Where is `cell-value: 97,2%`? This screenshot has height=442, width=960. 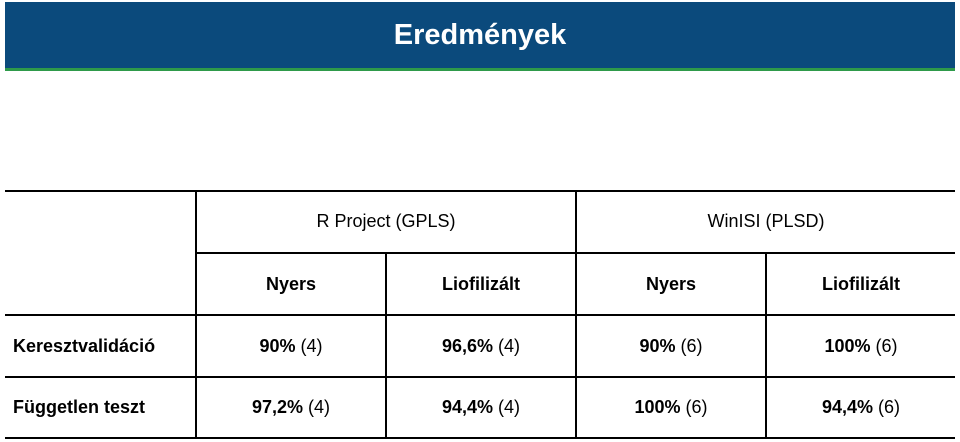 cell-value: 97,2% is located at coordinates (277, 407).